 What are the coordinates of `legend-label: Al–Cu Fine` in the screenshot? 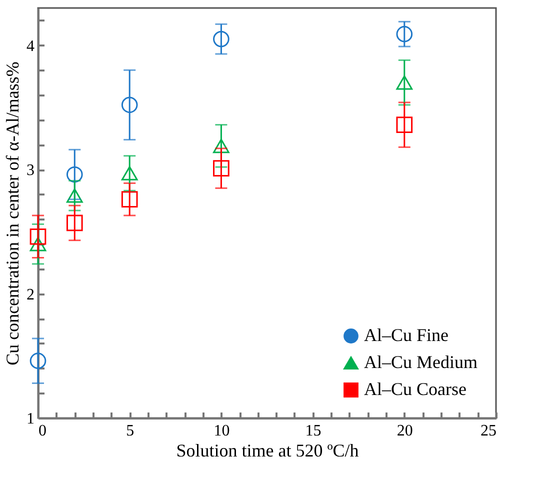 It's located at (406, 335).